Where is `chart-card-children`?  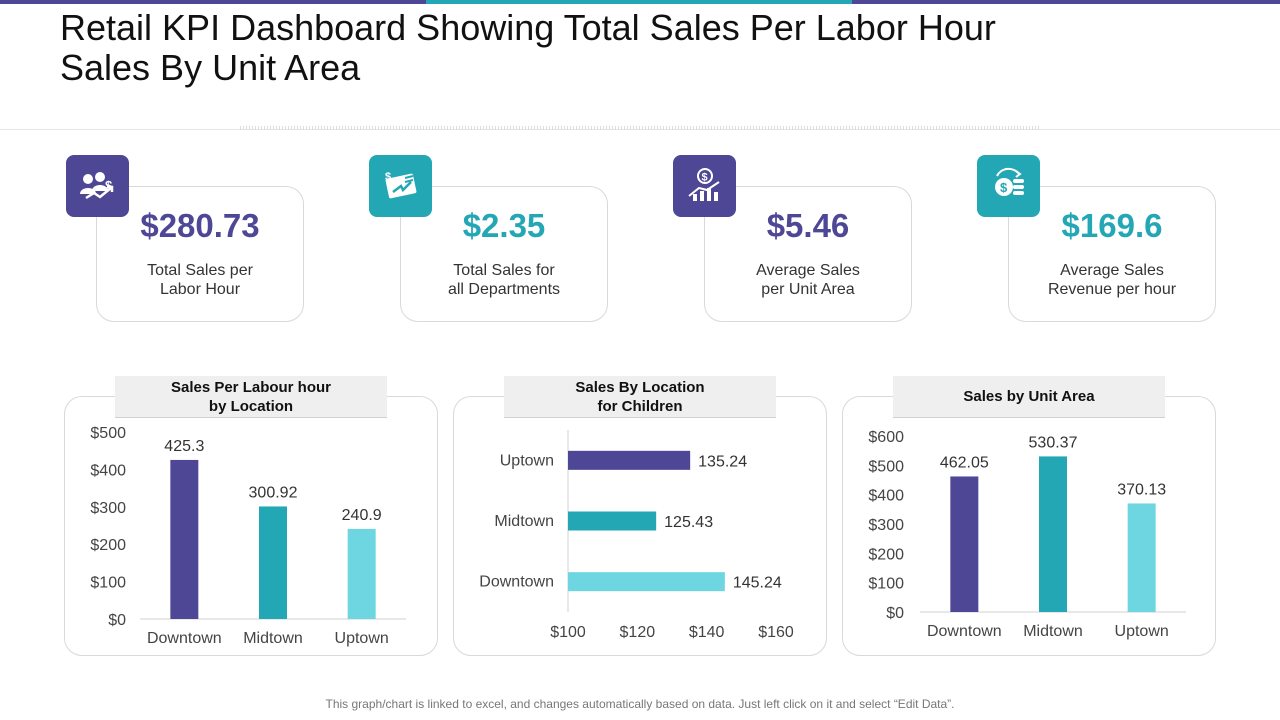
chart-card-children is located at coordinates (640, 526).